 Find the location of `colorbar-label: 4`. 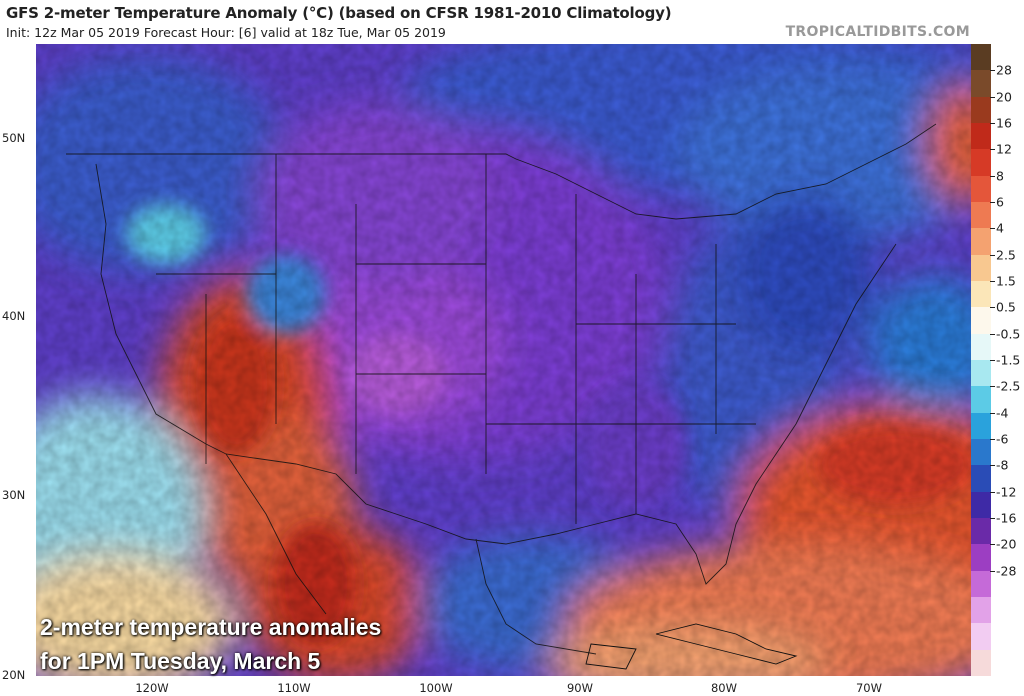

colorbar-label: 4 is located at coordinates (1000, 228).